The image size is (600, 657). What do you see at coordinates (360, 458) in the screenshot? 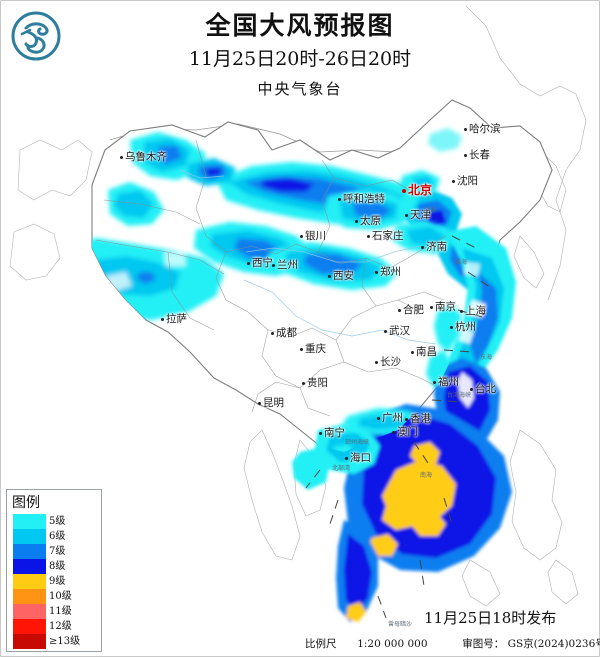
I see `city-name-text: 海口` at bounding box center [360, 458].